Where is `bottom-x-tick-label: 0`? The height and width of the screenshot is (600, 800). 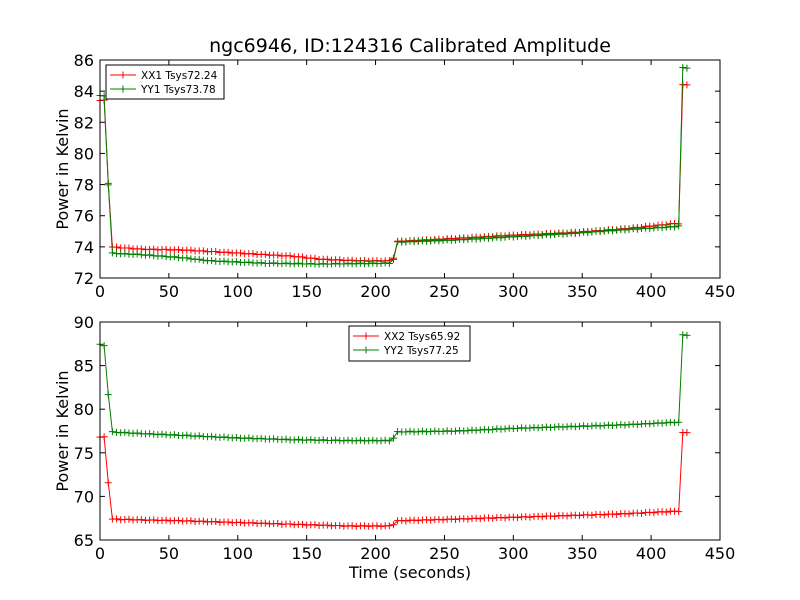
bottom-x-tick-label: 0 is located at coordinates (100, 553).